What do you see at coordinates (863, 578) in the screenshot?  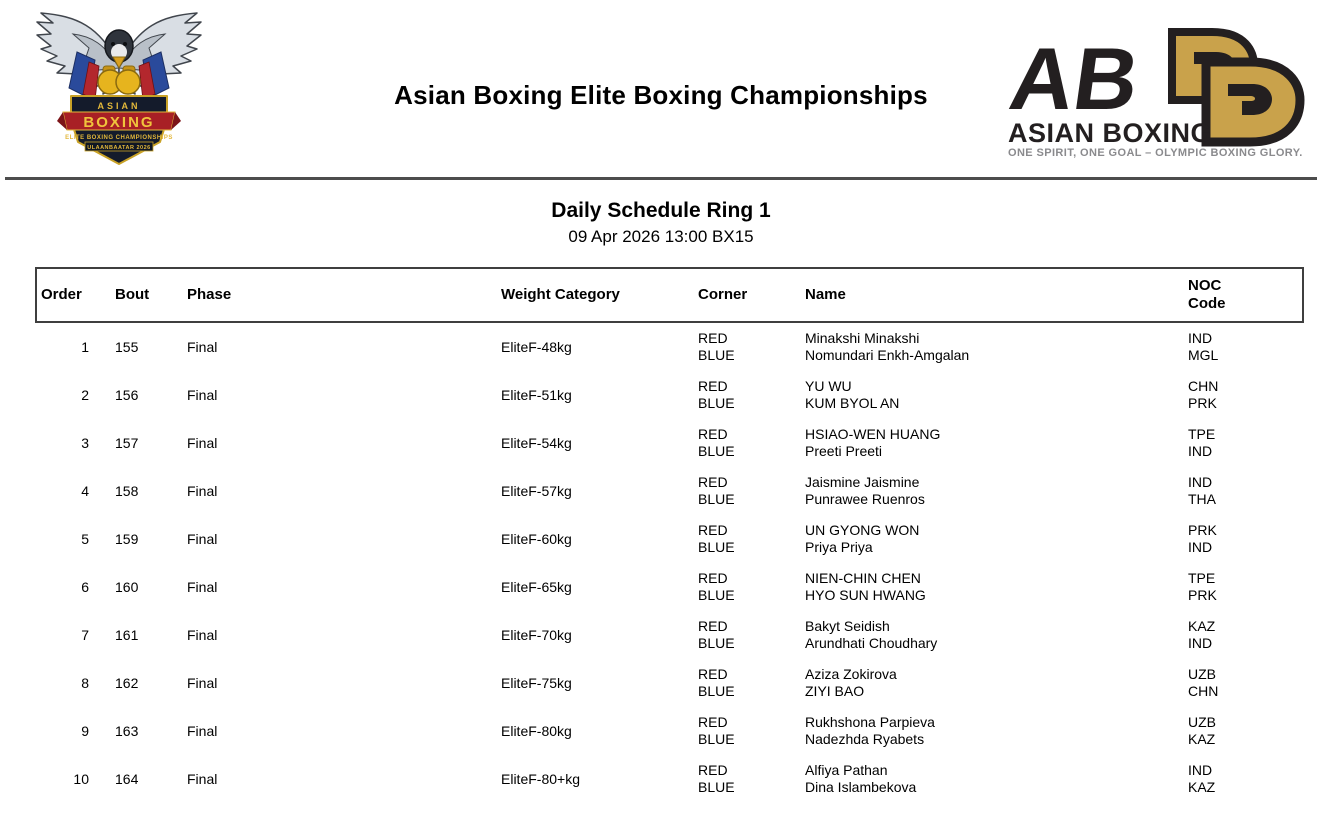 I see `red-boxer-name: NIEN-CHIN CHEN` at bounding box center [863, 578].